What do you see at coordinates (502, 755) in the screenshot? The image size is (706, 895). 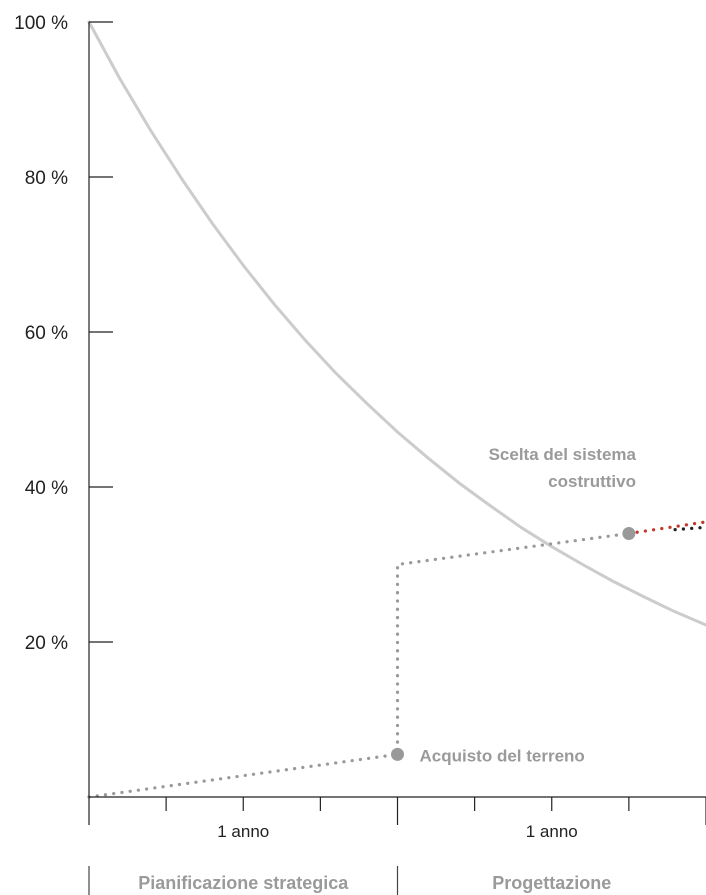 I see `annotation-label: Acquisto del terreno` at bounding box center [502, 755].